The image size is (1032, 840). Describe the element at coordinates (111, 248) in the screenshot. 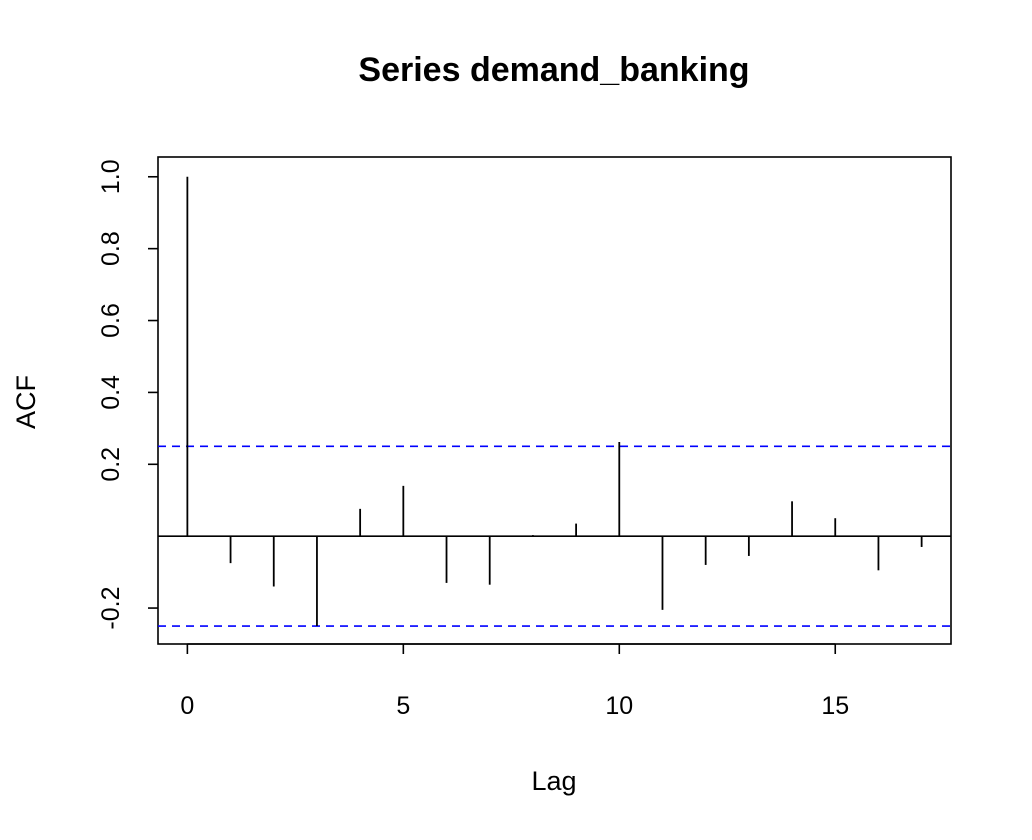

I see `y-tick-label: 0.8` at that location.